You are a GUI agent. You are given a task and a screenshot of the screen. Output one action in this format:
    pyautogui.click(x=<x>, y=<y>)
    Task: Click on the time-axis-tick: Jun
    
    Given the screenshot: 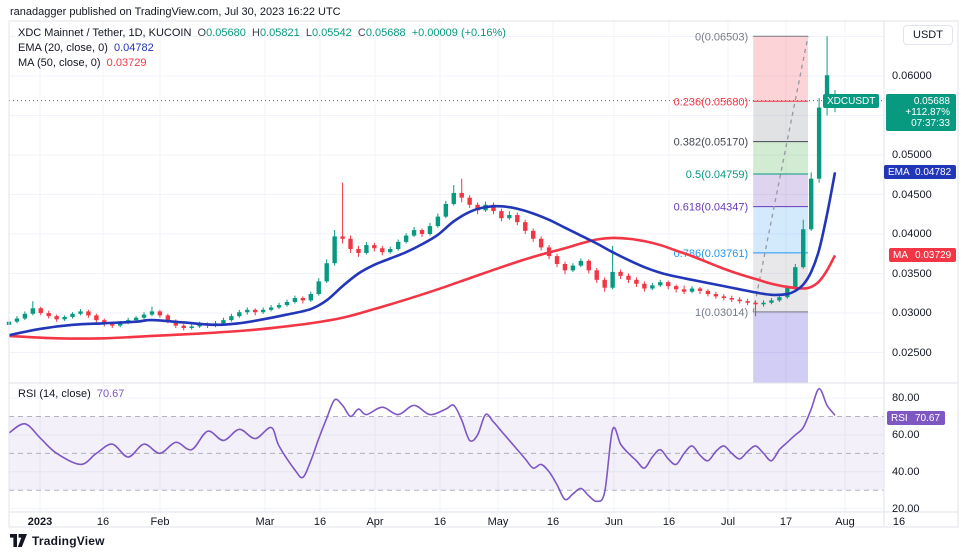 What is the action you would take?
    pyautogui.click(x=614, y=522)
    